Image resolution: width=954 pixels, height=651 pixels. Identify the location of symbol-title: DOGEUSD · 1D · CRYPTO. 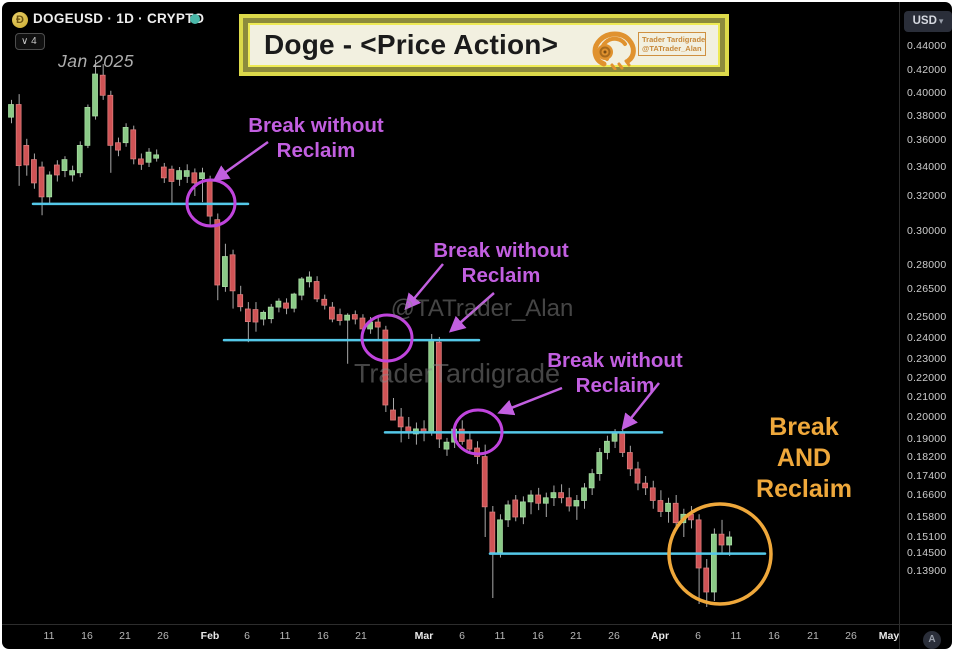
(119, 18).